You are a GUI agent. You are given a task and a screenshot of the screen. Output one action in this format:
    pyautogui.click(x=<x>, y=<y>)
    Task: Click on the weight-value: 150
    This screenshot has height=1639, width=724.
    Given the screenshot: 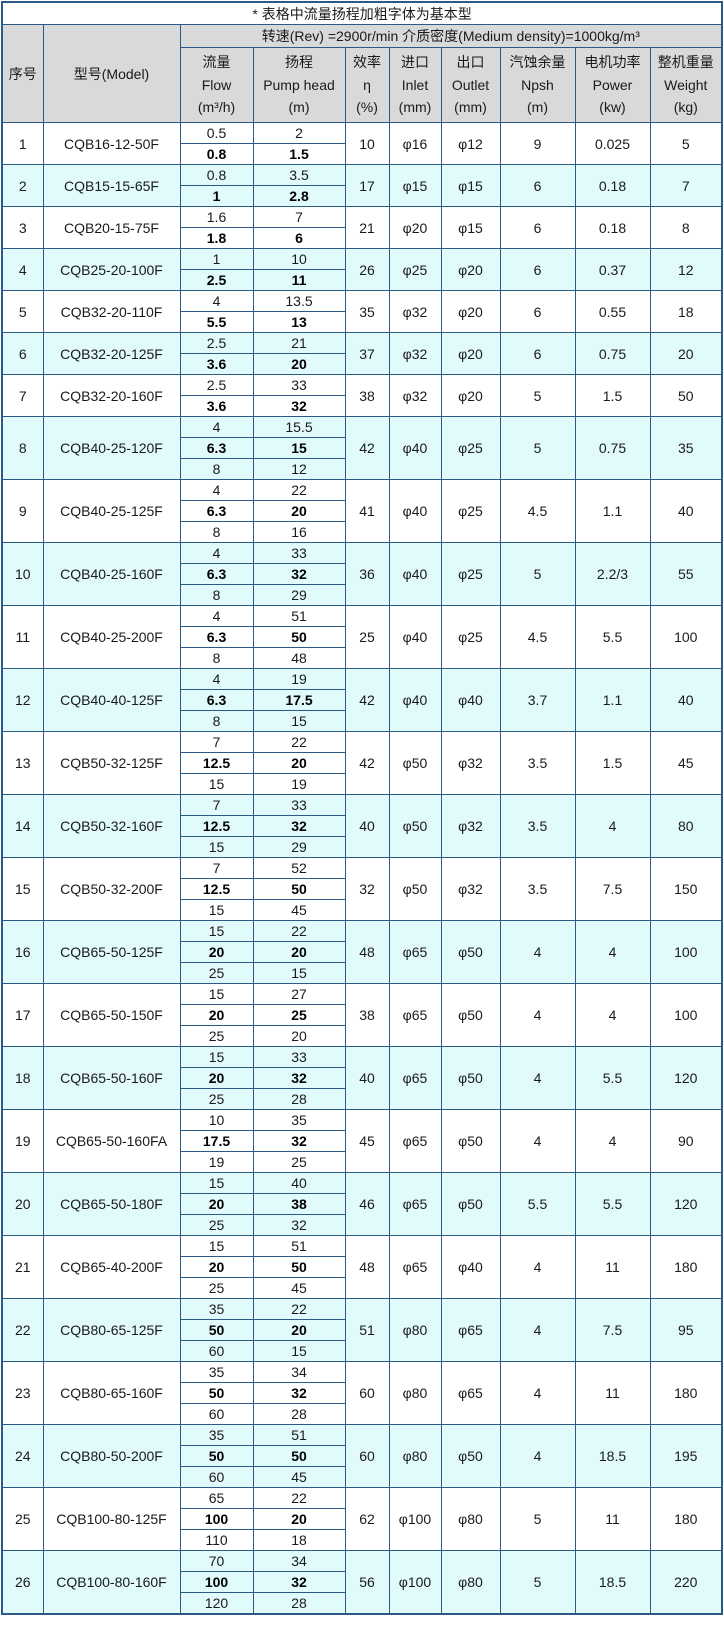 What is the action you would take?
    pyautogui.click(x=686, y=889)
    